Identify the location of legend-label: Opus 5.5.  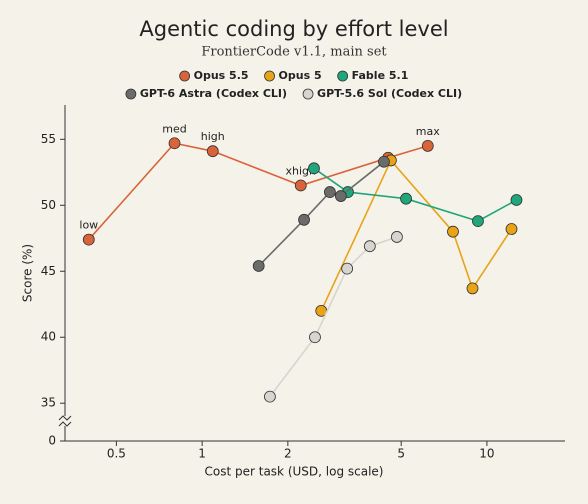
(221, 75).